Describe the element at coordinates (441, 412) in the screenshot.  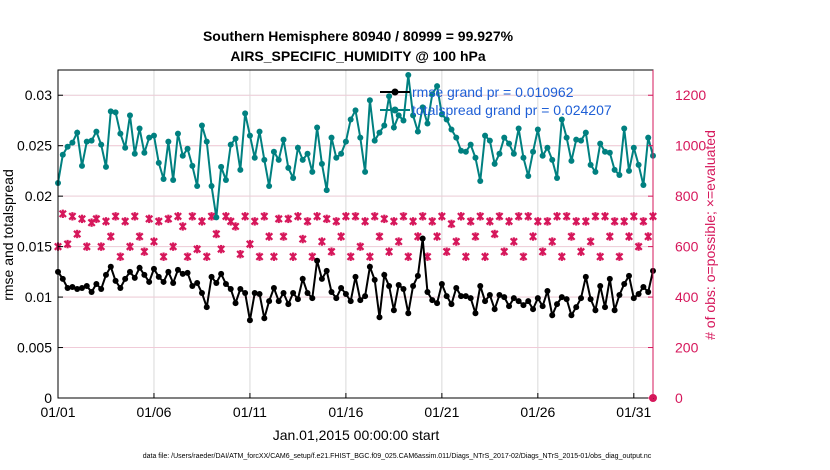
I see `x-tick-label: 01/21` at that location.